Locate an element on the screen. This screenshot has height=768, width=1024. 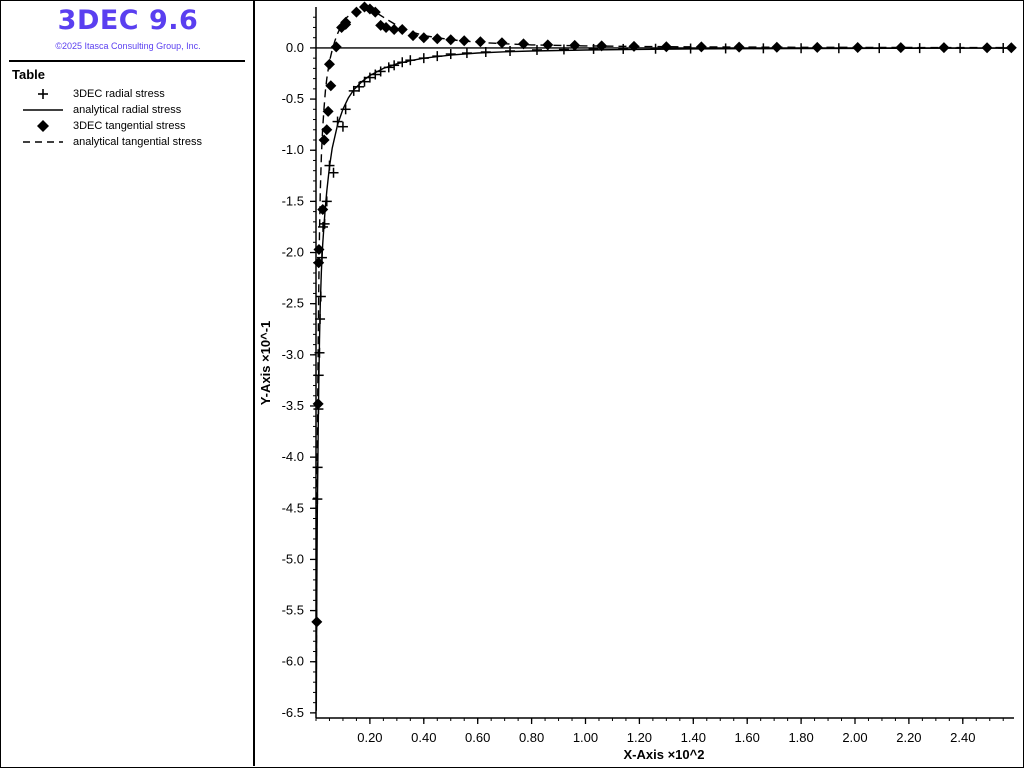
x-tick-label: 2.20 is located at coordinates (908, 737).